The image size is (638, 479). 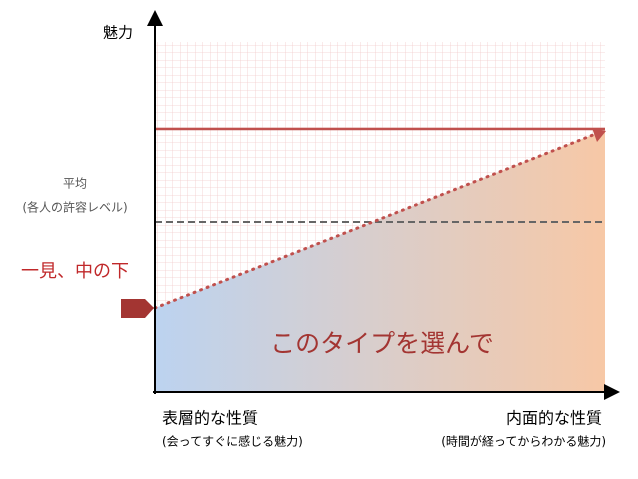 I want to click on marker-label: 一見、中の下, so click(x=75, y=271).